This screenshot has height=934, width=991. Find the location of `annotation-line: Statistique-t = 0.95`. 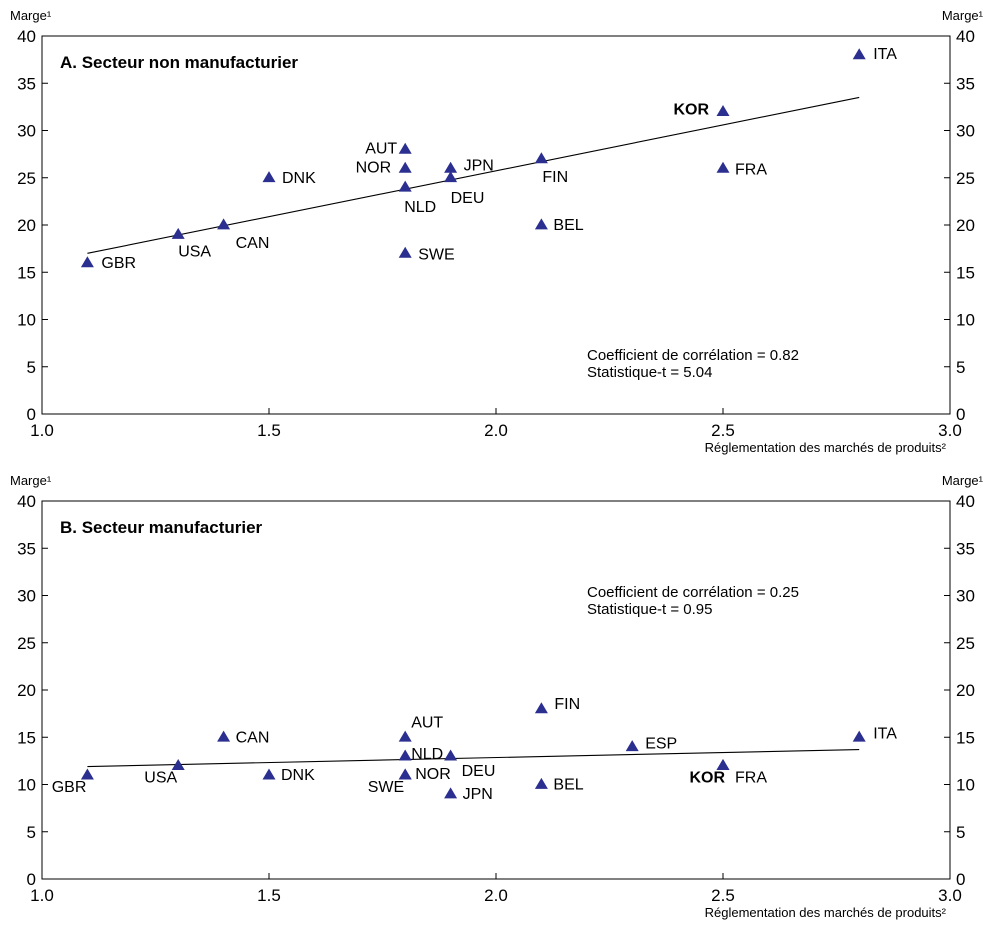

annotation-line: Statistique-t = 0.95 is located at coordinates (650, 609).